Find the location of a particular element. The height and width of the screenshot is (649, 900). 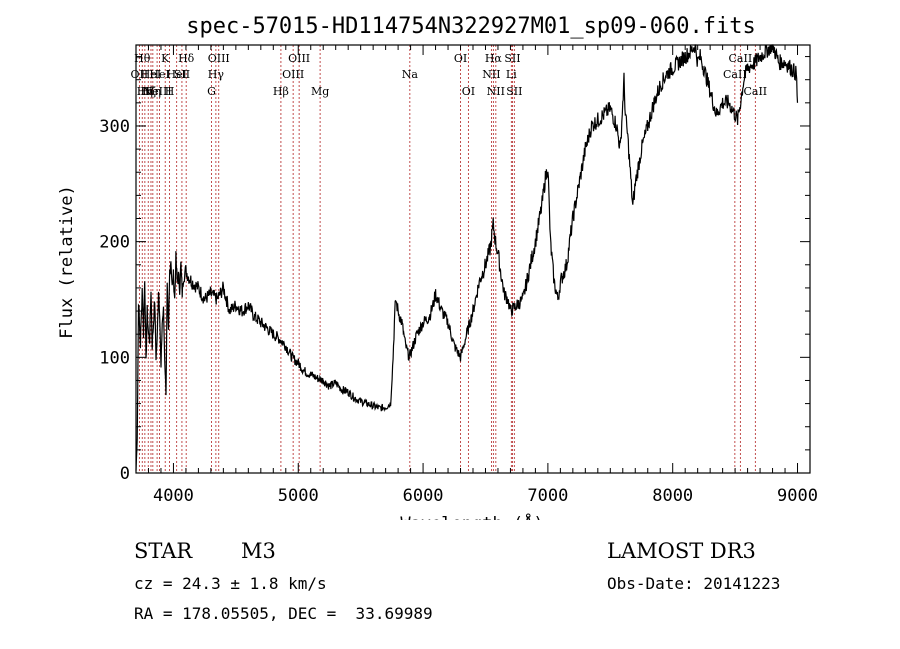

x-tick-label: 6000 is located at coordinates (423, 496).